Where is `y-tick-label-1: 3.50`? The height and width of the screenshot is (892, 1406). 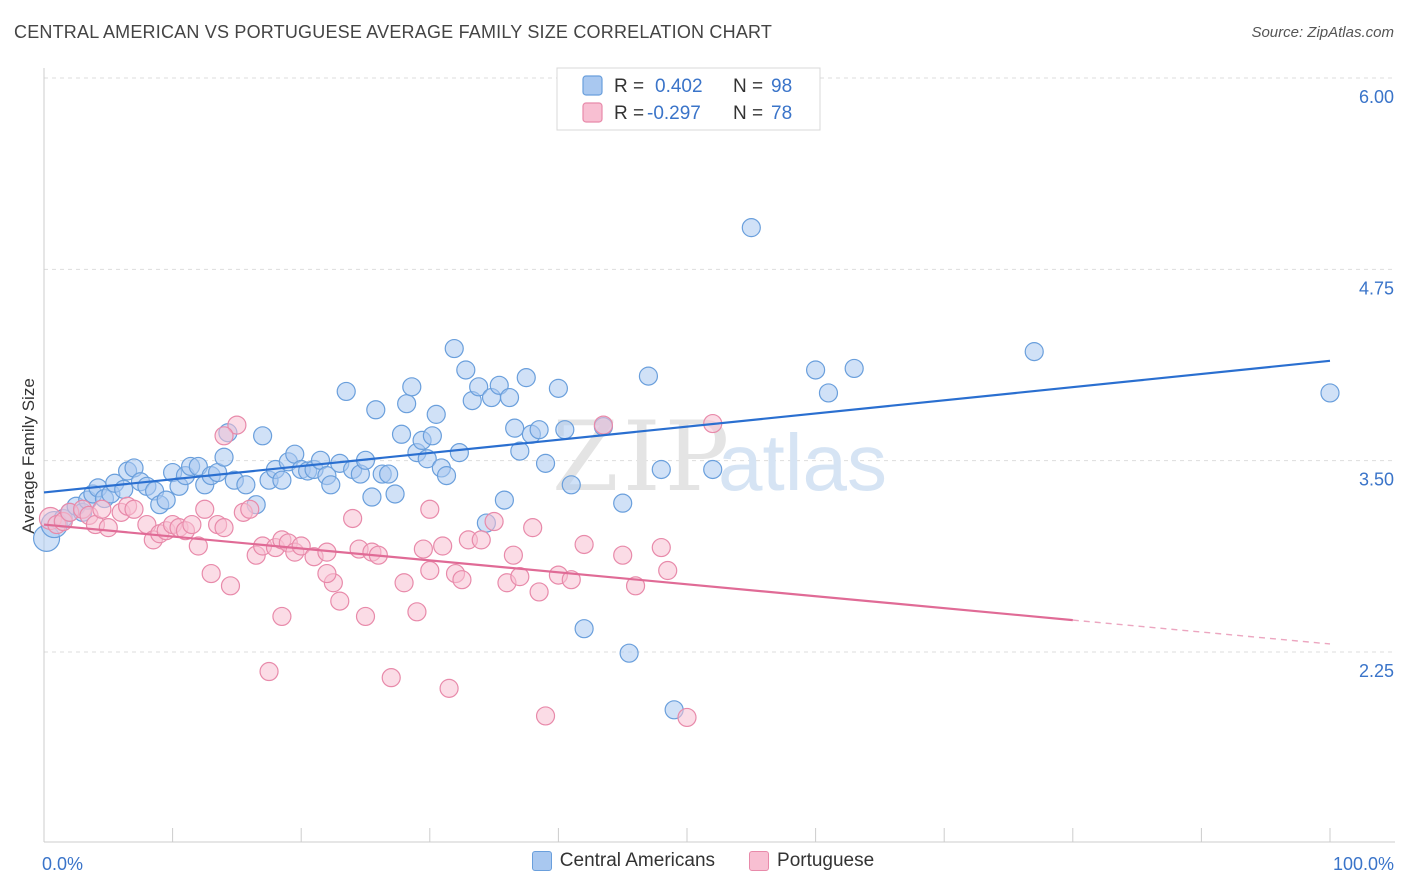 y-tick-label-1: 3.50 is located at coordinates (1376, 480).